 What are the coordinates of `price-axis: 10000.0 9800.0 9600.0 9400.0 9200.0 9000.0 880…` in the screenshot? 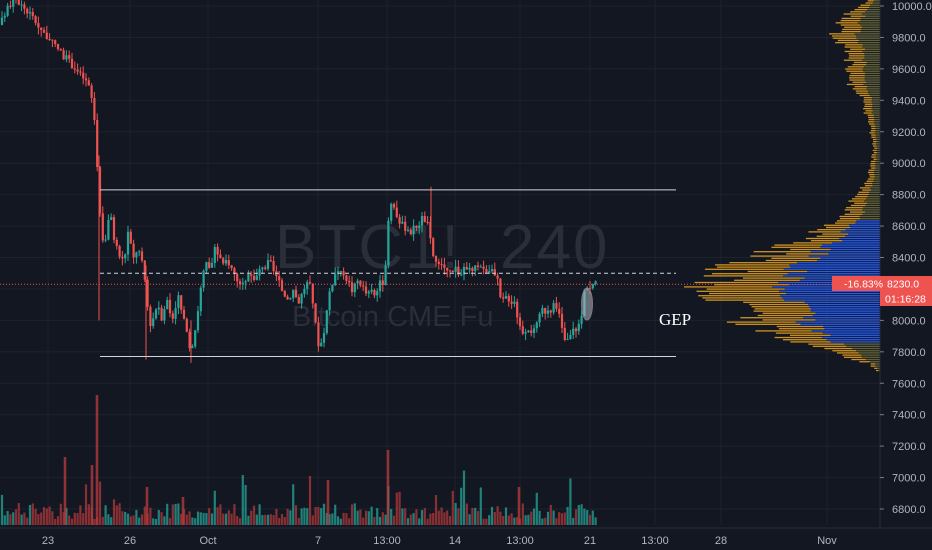 It's located at (905, 275).